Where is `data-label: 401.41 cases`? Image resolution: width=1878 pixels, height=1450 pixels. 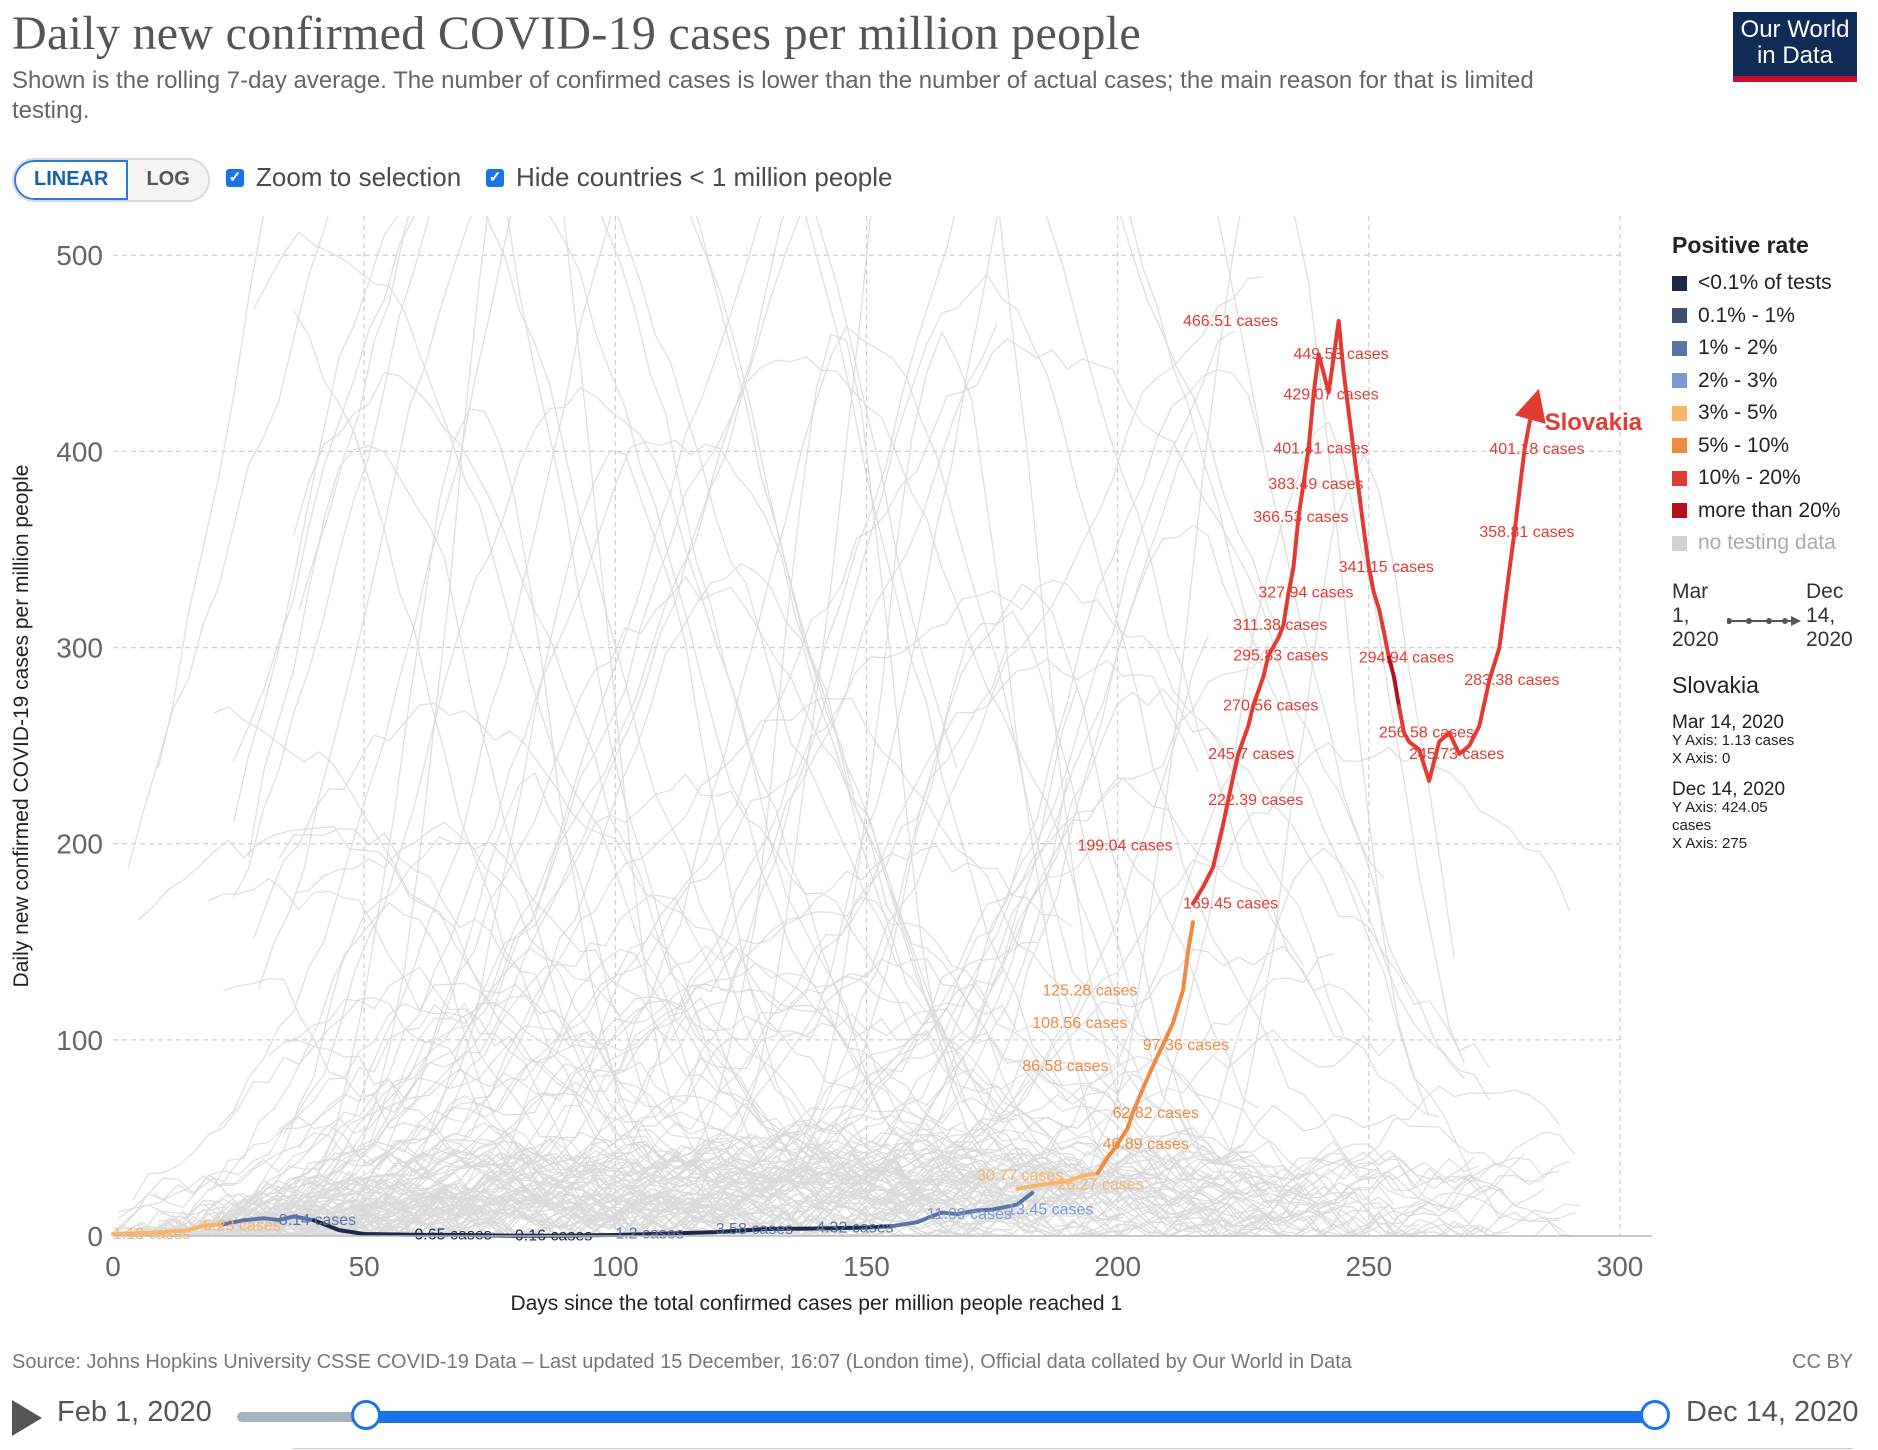
data-label: 401.41 cases is located at coordinates (1320, 449).